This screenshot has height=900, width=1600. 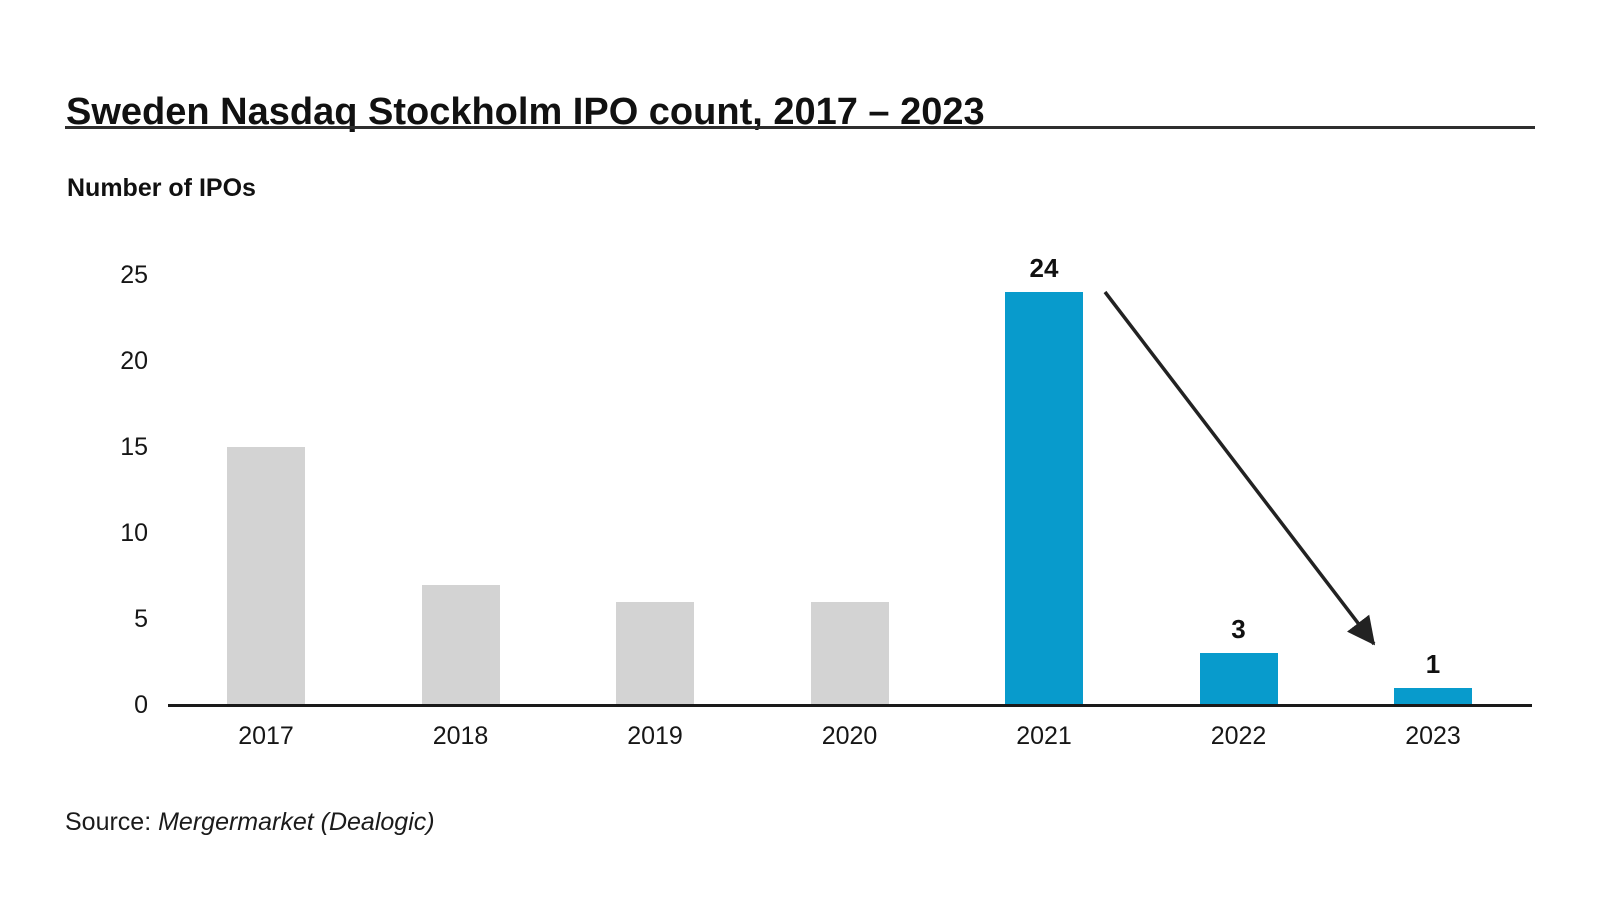 I want to click on y-tick-label: 5, so click(x=141, y=619).